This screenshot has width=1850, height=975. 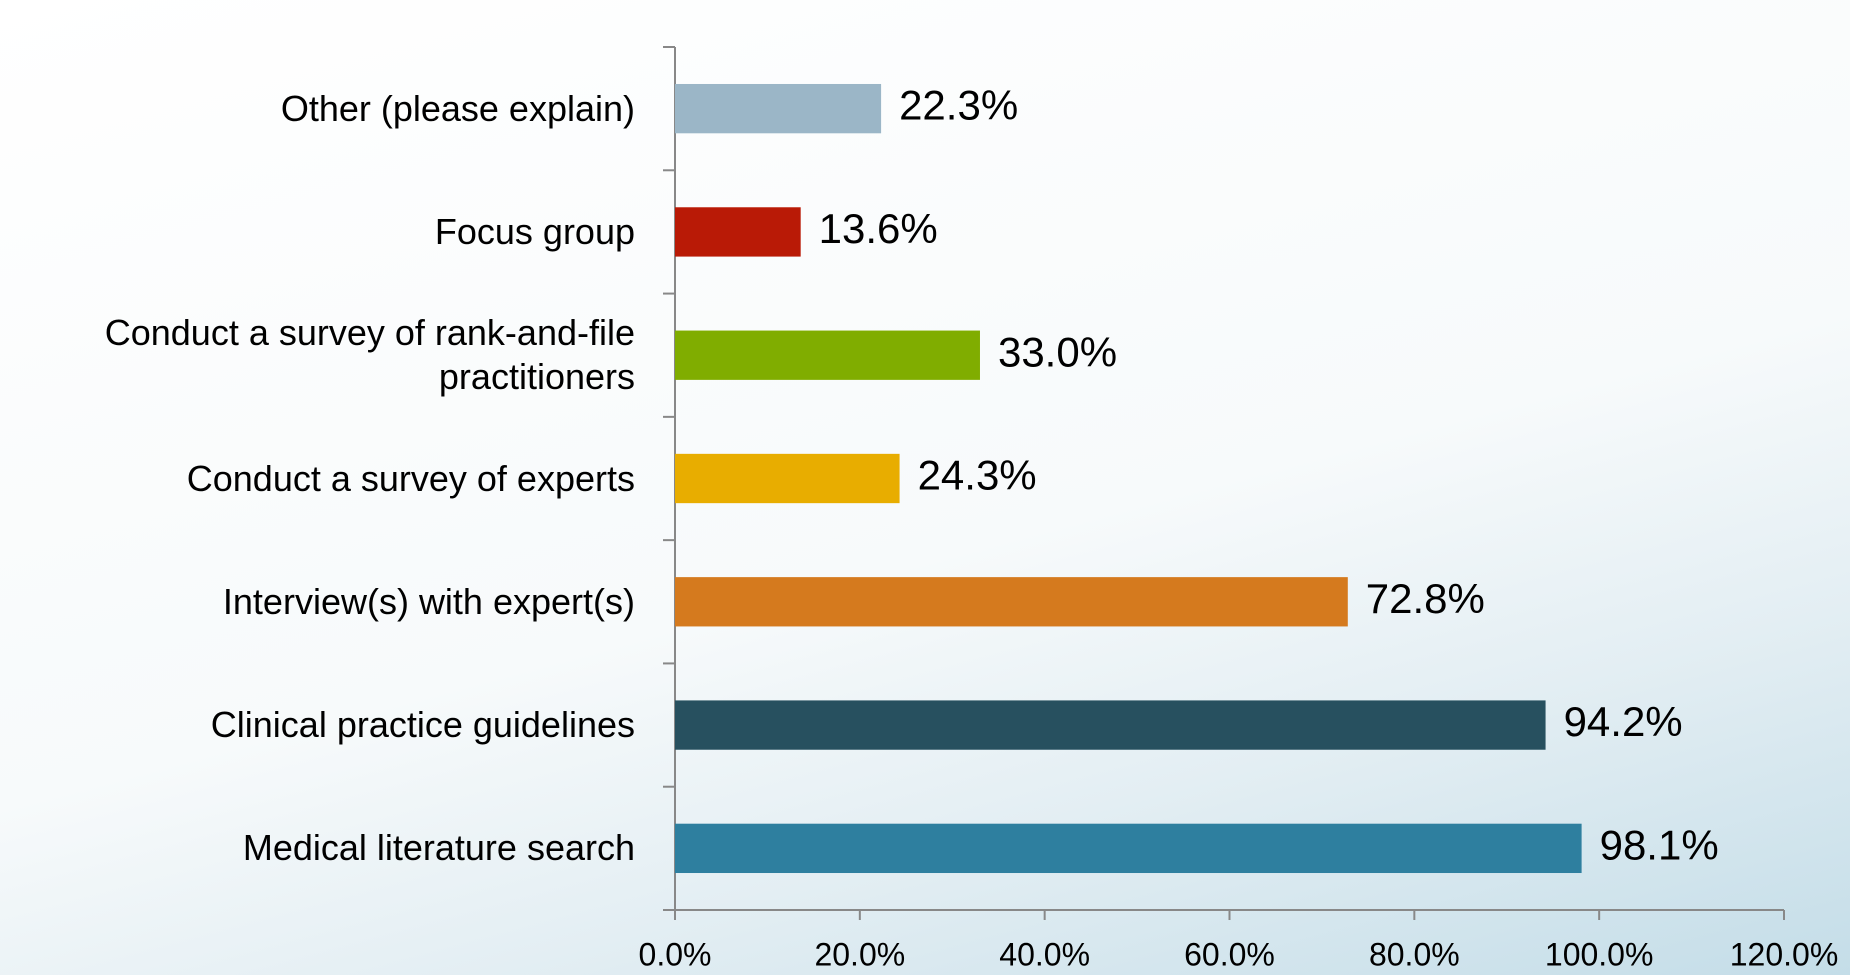 I want to click on x-tick-label: 40.0%, so click(x=1044, y=954).